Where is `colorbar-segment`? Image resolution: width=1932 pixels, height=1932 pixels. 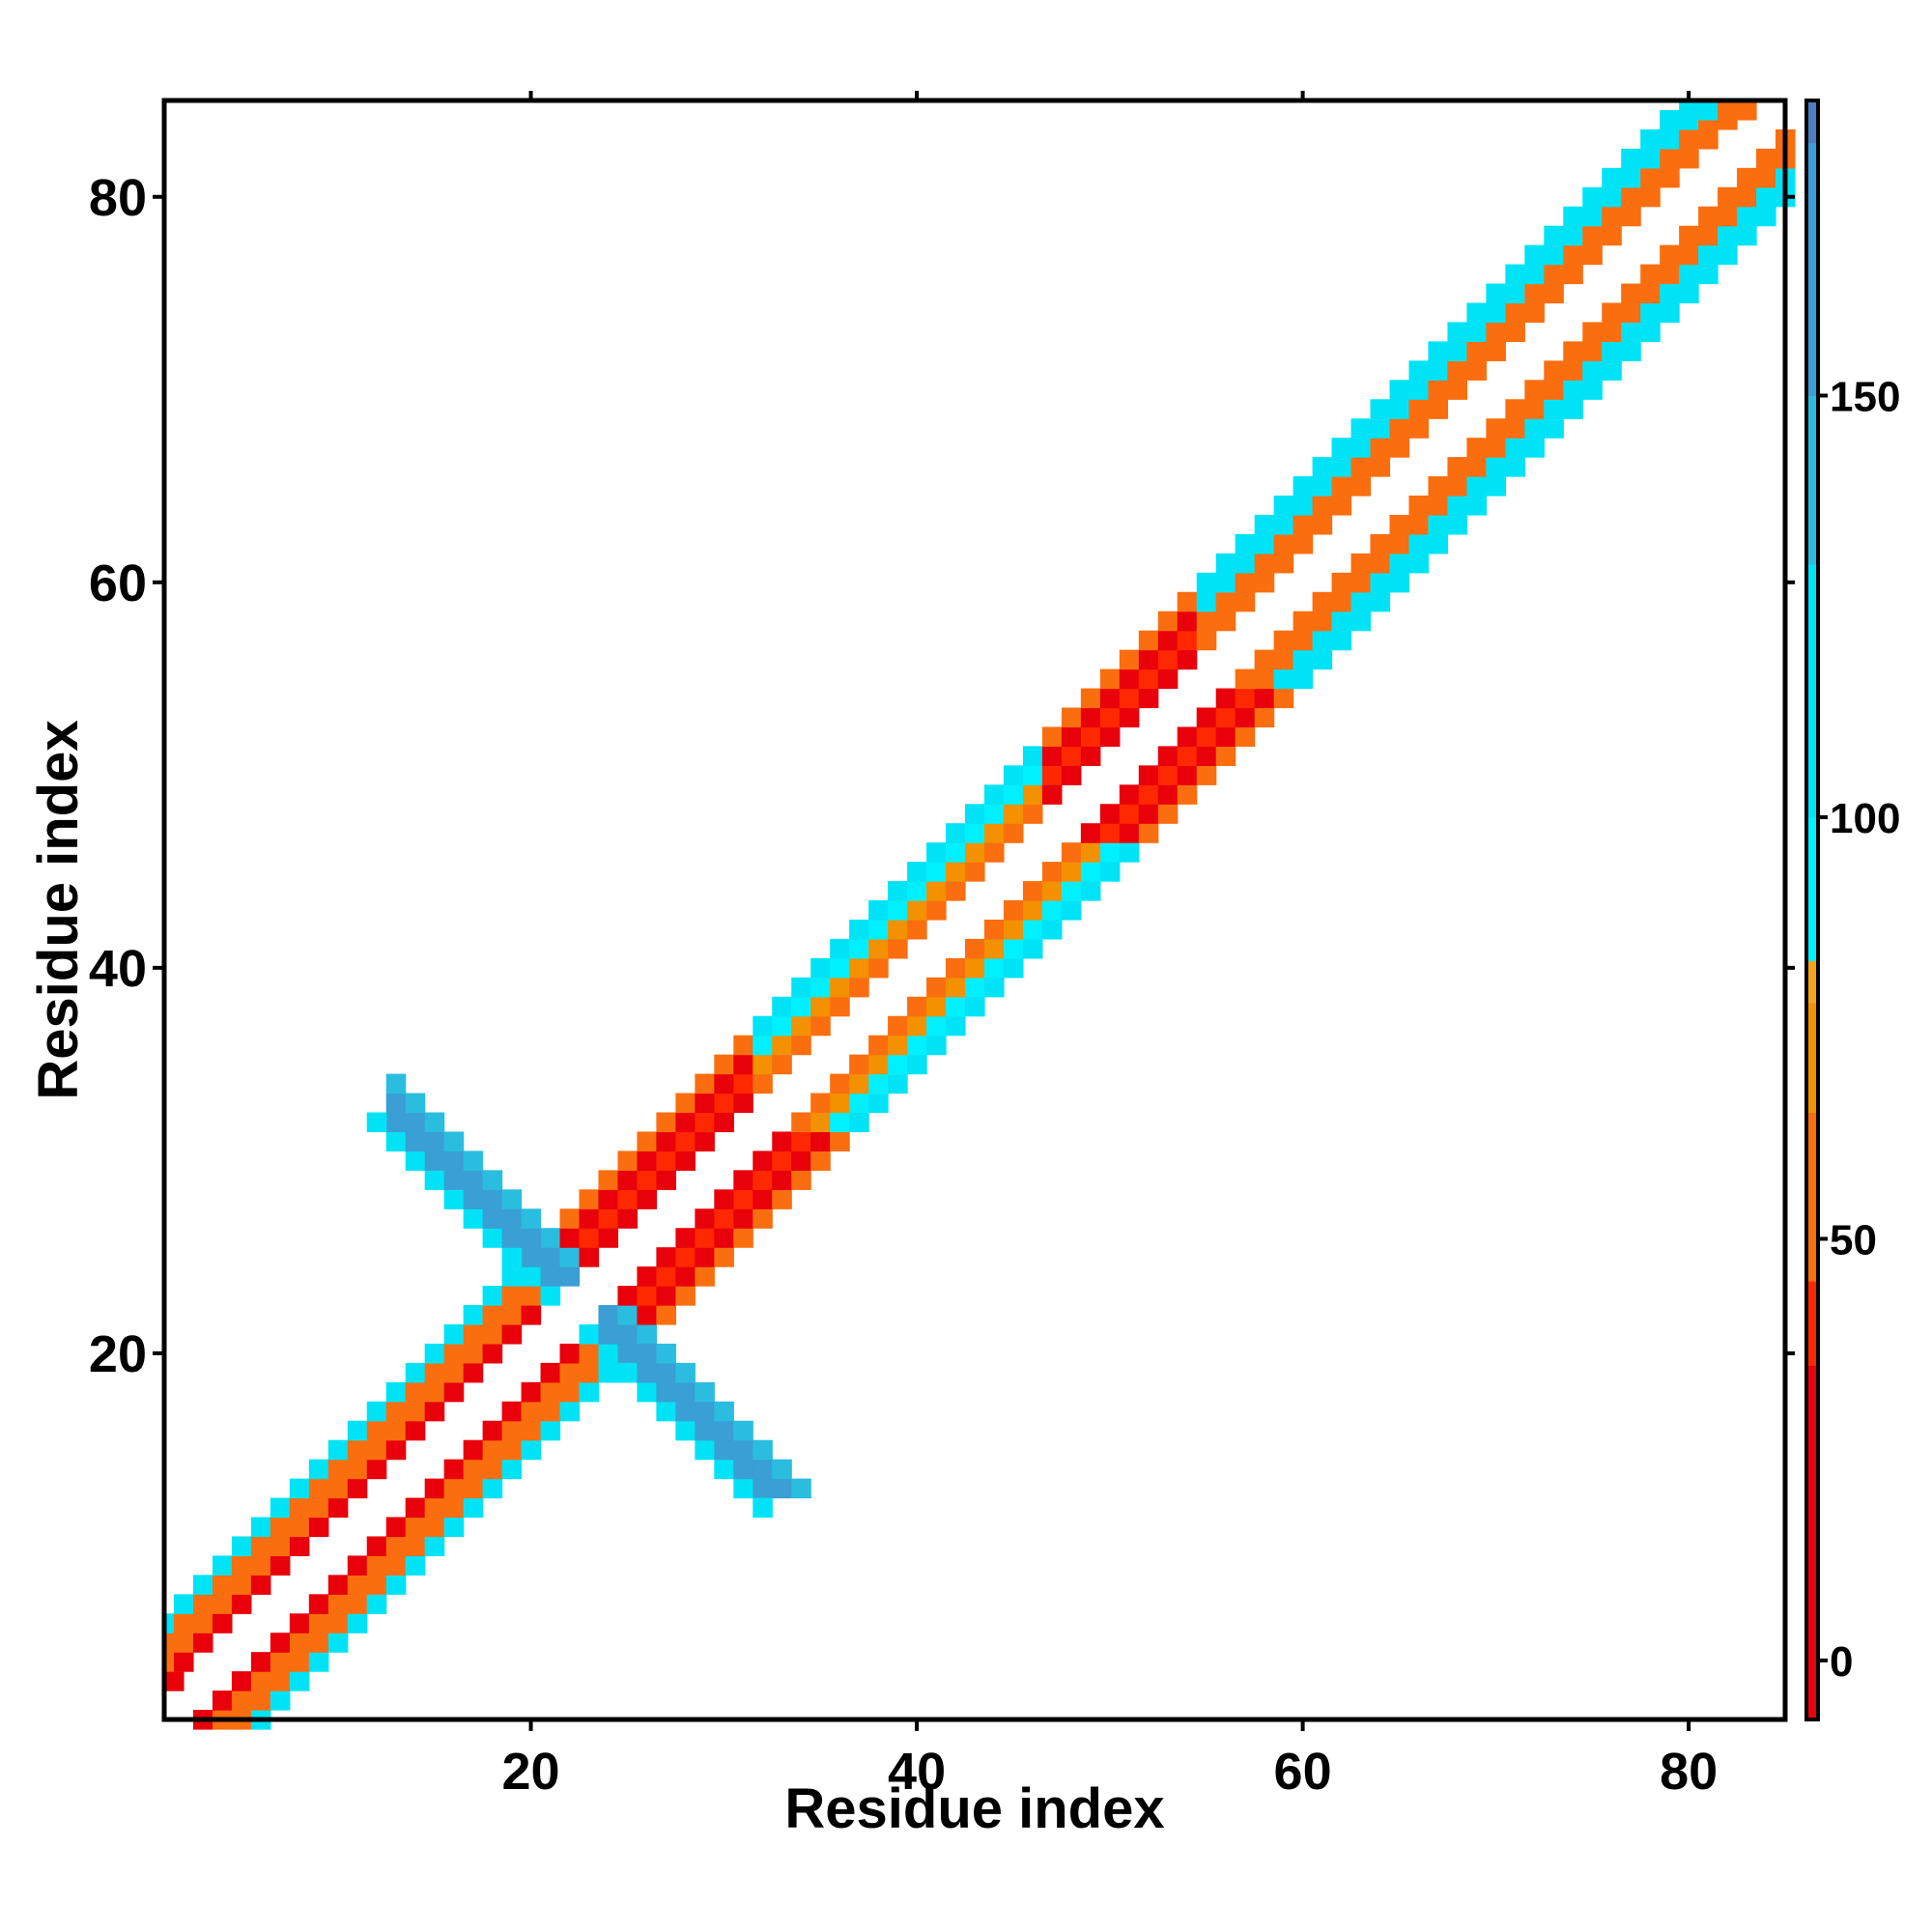 colorbar-segment is located at coordinates (1812, 1542).